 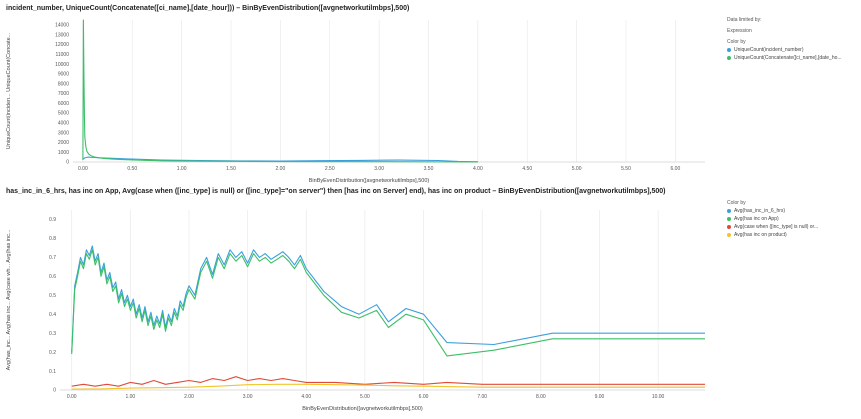 I want to click on legend-item: Avg(has_inc_in_6_hrs), so click(x=772, y=211).